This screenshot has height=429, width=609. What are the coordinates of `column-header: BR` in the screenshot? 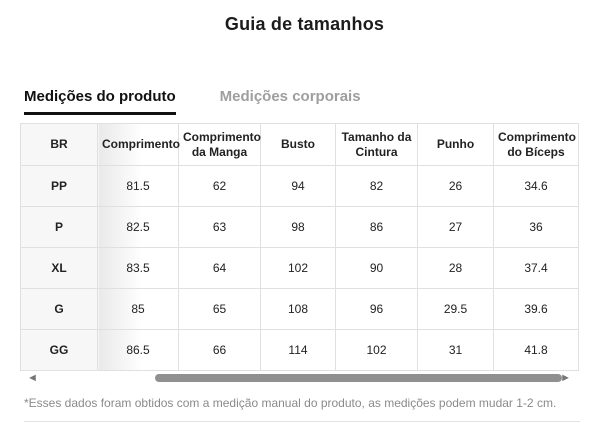 It's located at (59, 144).